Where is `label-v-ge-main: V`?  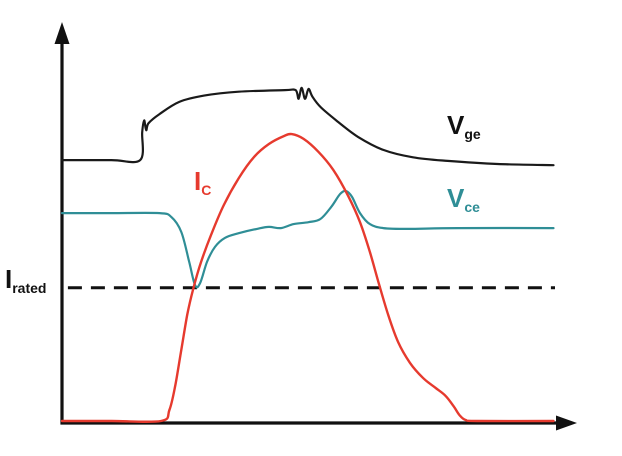
label-v-ge-main: V is located at coordinates (456, 125).